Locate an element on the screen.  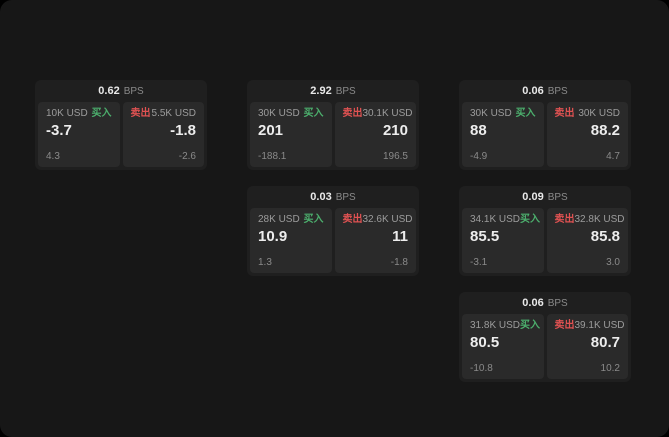
sell-amount: 32.8K USD is located at coordinates (599, 219).